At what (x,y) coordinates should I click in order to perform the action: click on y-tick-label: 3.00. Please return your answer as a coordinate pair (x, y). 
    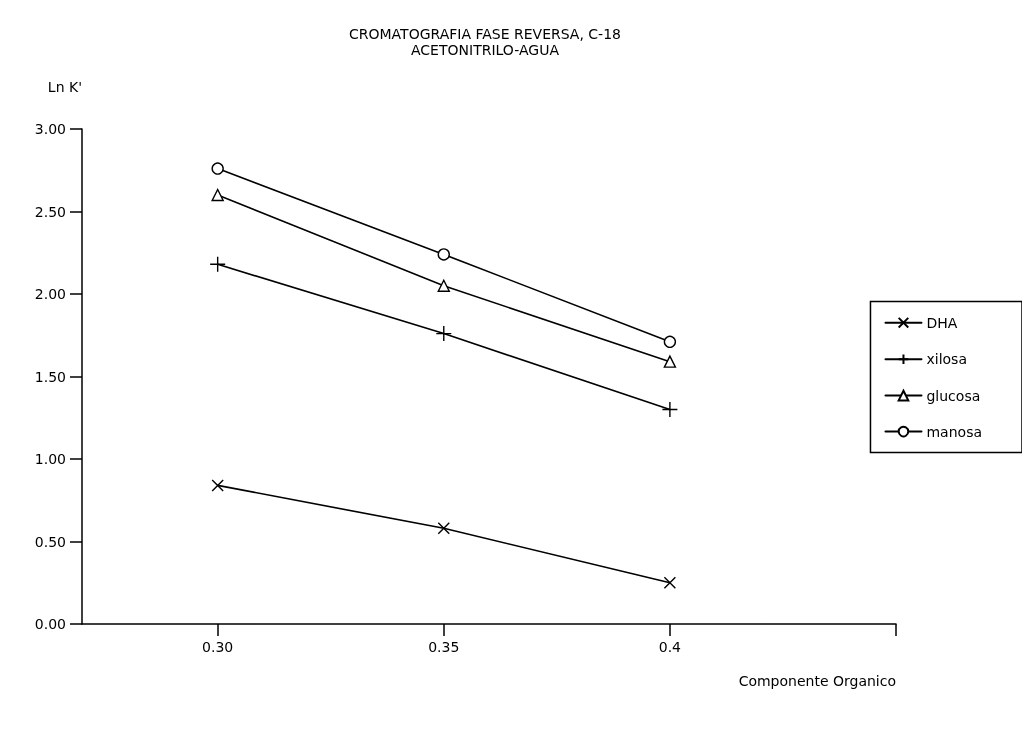
    Looking at the image, I should click on (50, 129).